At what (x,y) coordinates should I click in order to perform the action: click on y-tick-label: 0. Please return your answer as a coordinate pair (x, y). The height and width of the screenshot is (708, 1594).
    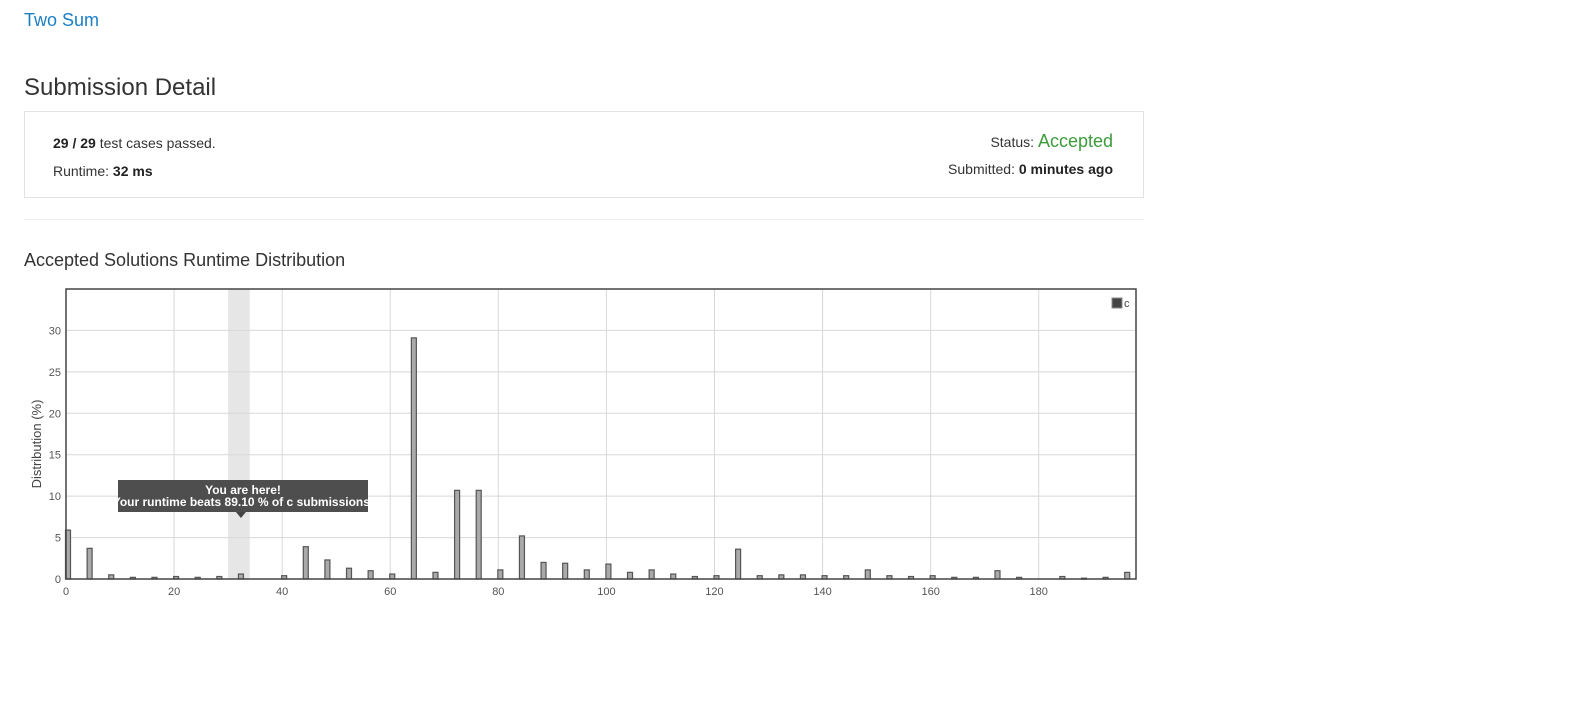
    Looking at the image, I should click on (58, 580).